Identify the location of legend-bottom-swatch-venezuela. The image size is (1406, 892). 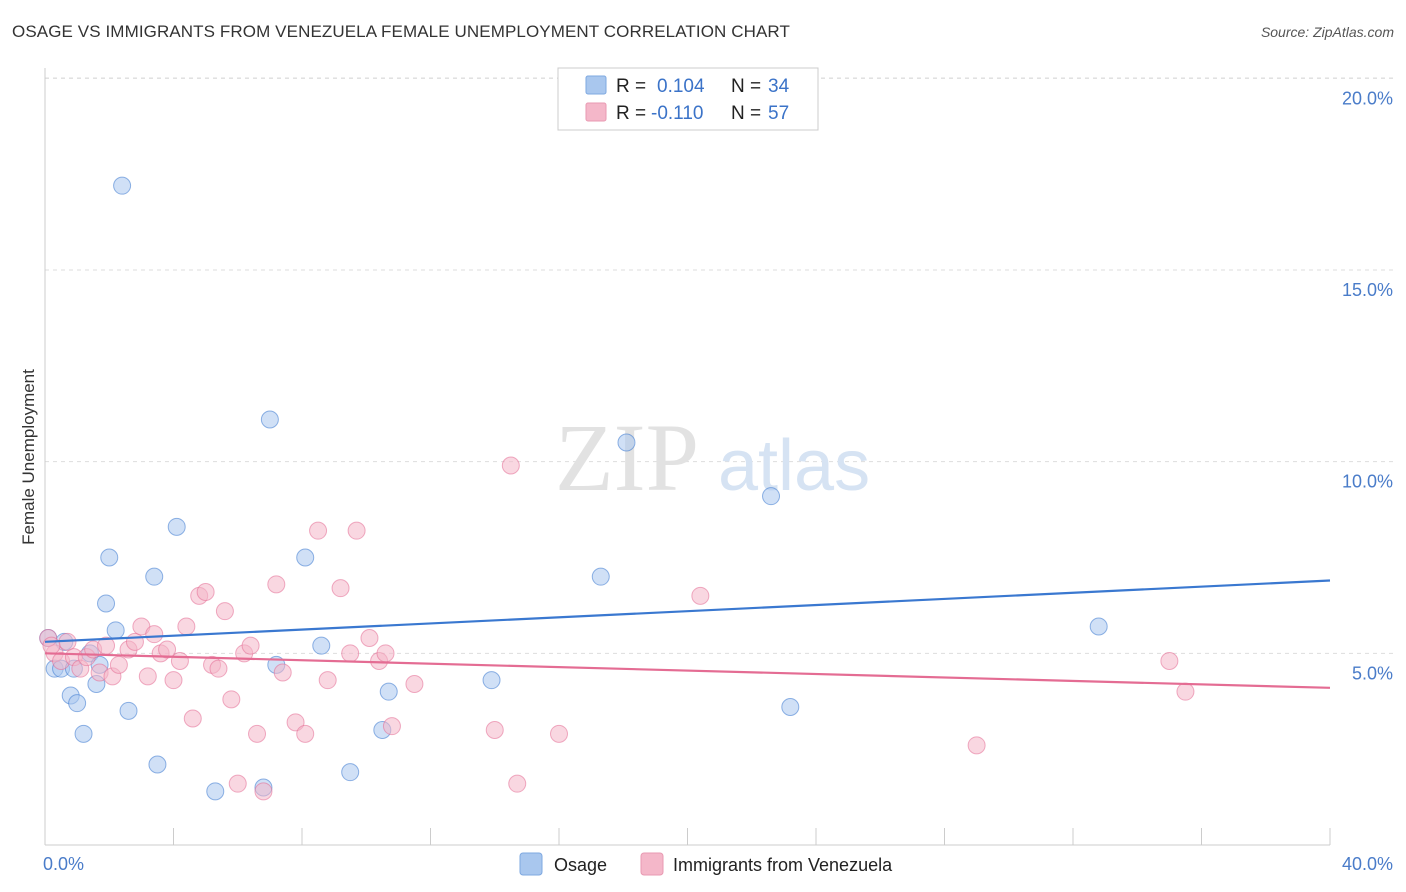
(652, 864).